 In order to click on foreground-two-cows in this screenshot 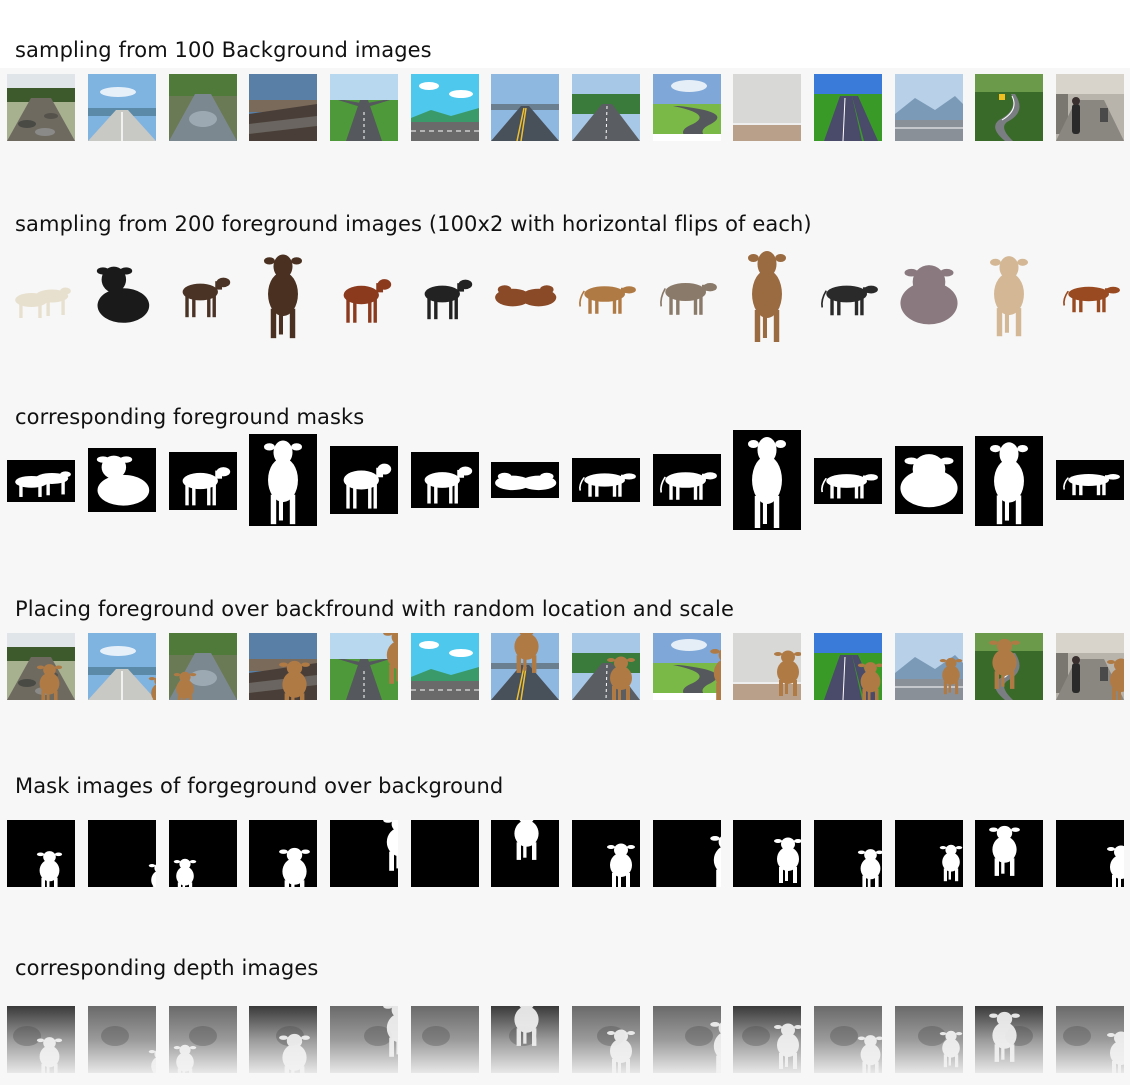, I will do `click(41, 299)`.